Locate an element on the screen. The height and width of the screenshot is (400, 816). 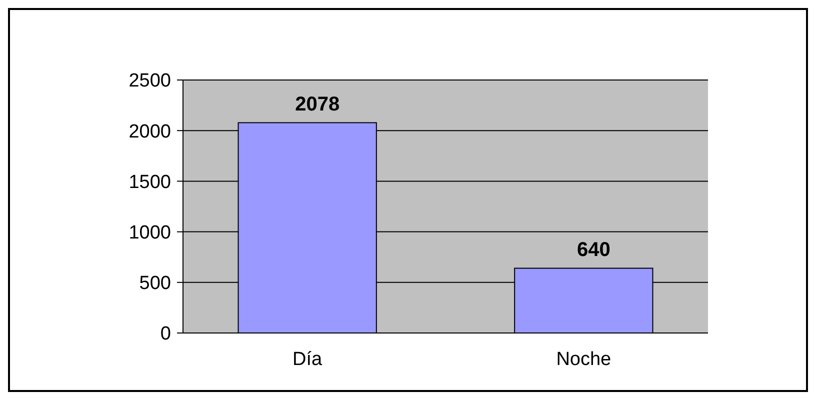
y-tick-label: 1500 is located at coordinates (149, 182).